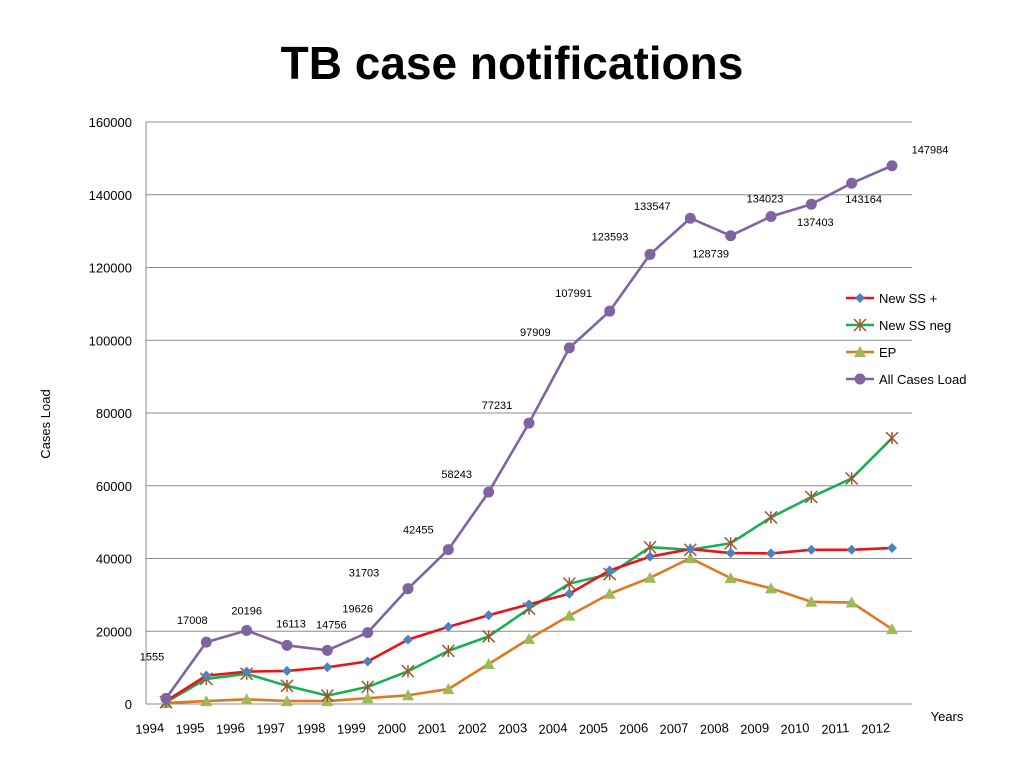 The height and width of the screenshot is (768, 1024). Describe the element at coordinates (765, 199) in the screenshot. I see `data-label: 134023` at that location.